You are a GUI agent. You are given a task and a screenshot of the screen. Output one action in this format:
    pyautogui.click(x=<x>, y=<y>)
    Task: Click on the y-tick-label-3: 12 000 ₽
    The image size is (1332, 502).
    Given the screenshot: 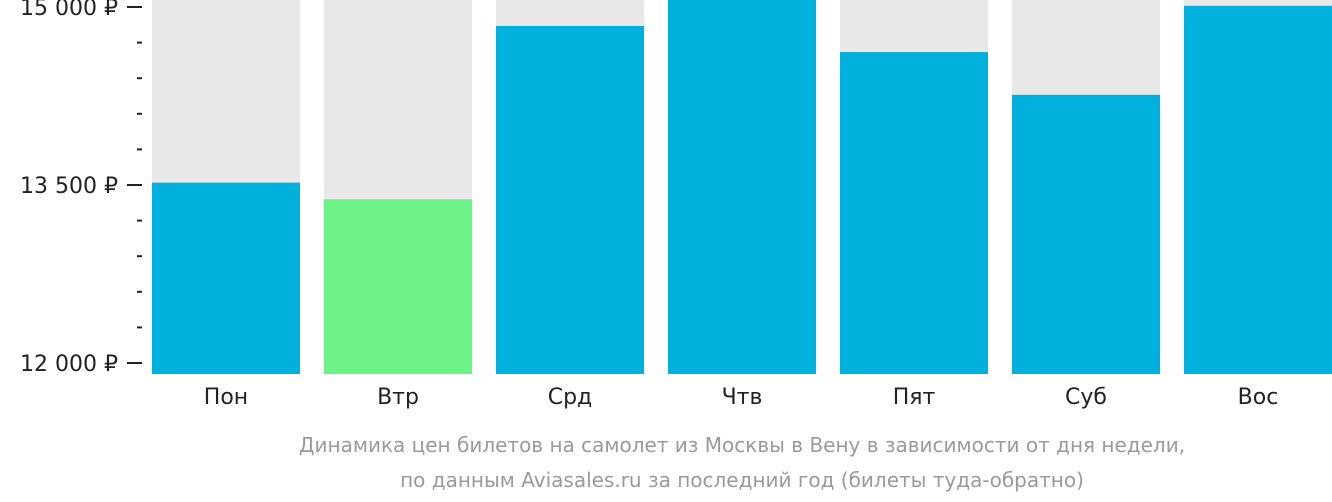 What is the action you would take?
    pyautogui.click(x=69, y=364)
    